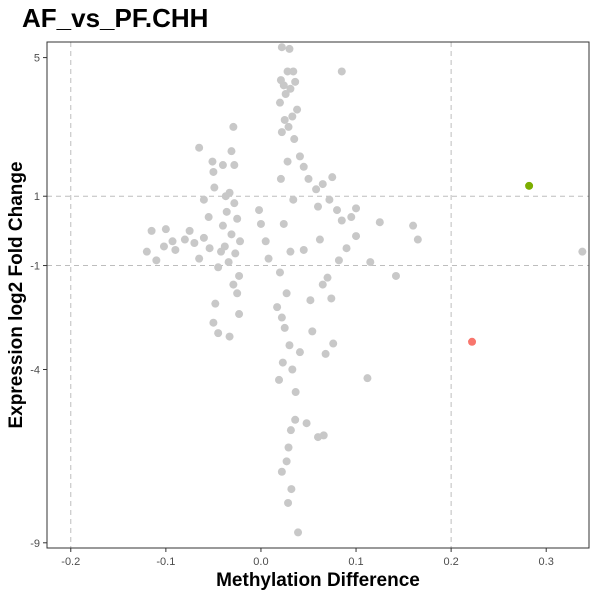 This screenshot has width=600, height=600. What do you see at coordinates (260, 562) in the screenshot?
I see `x-tick-label: 0.0` at bounding box center [260, 562].